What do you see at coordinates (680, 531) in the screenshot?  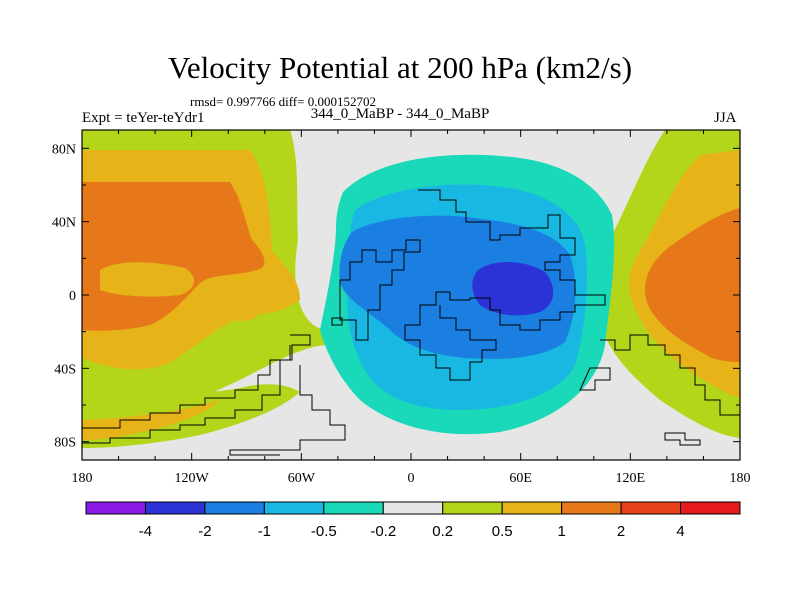 I see `colorbar-label: 4` at bounding box center [680, 531].